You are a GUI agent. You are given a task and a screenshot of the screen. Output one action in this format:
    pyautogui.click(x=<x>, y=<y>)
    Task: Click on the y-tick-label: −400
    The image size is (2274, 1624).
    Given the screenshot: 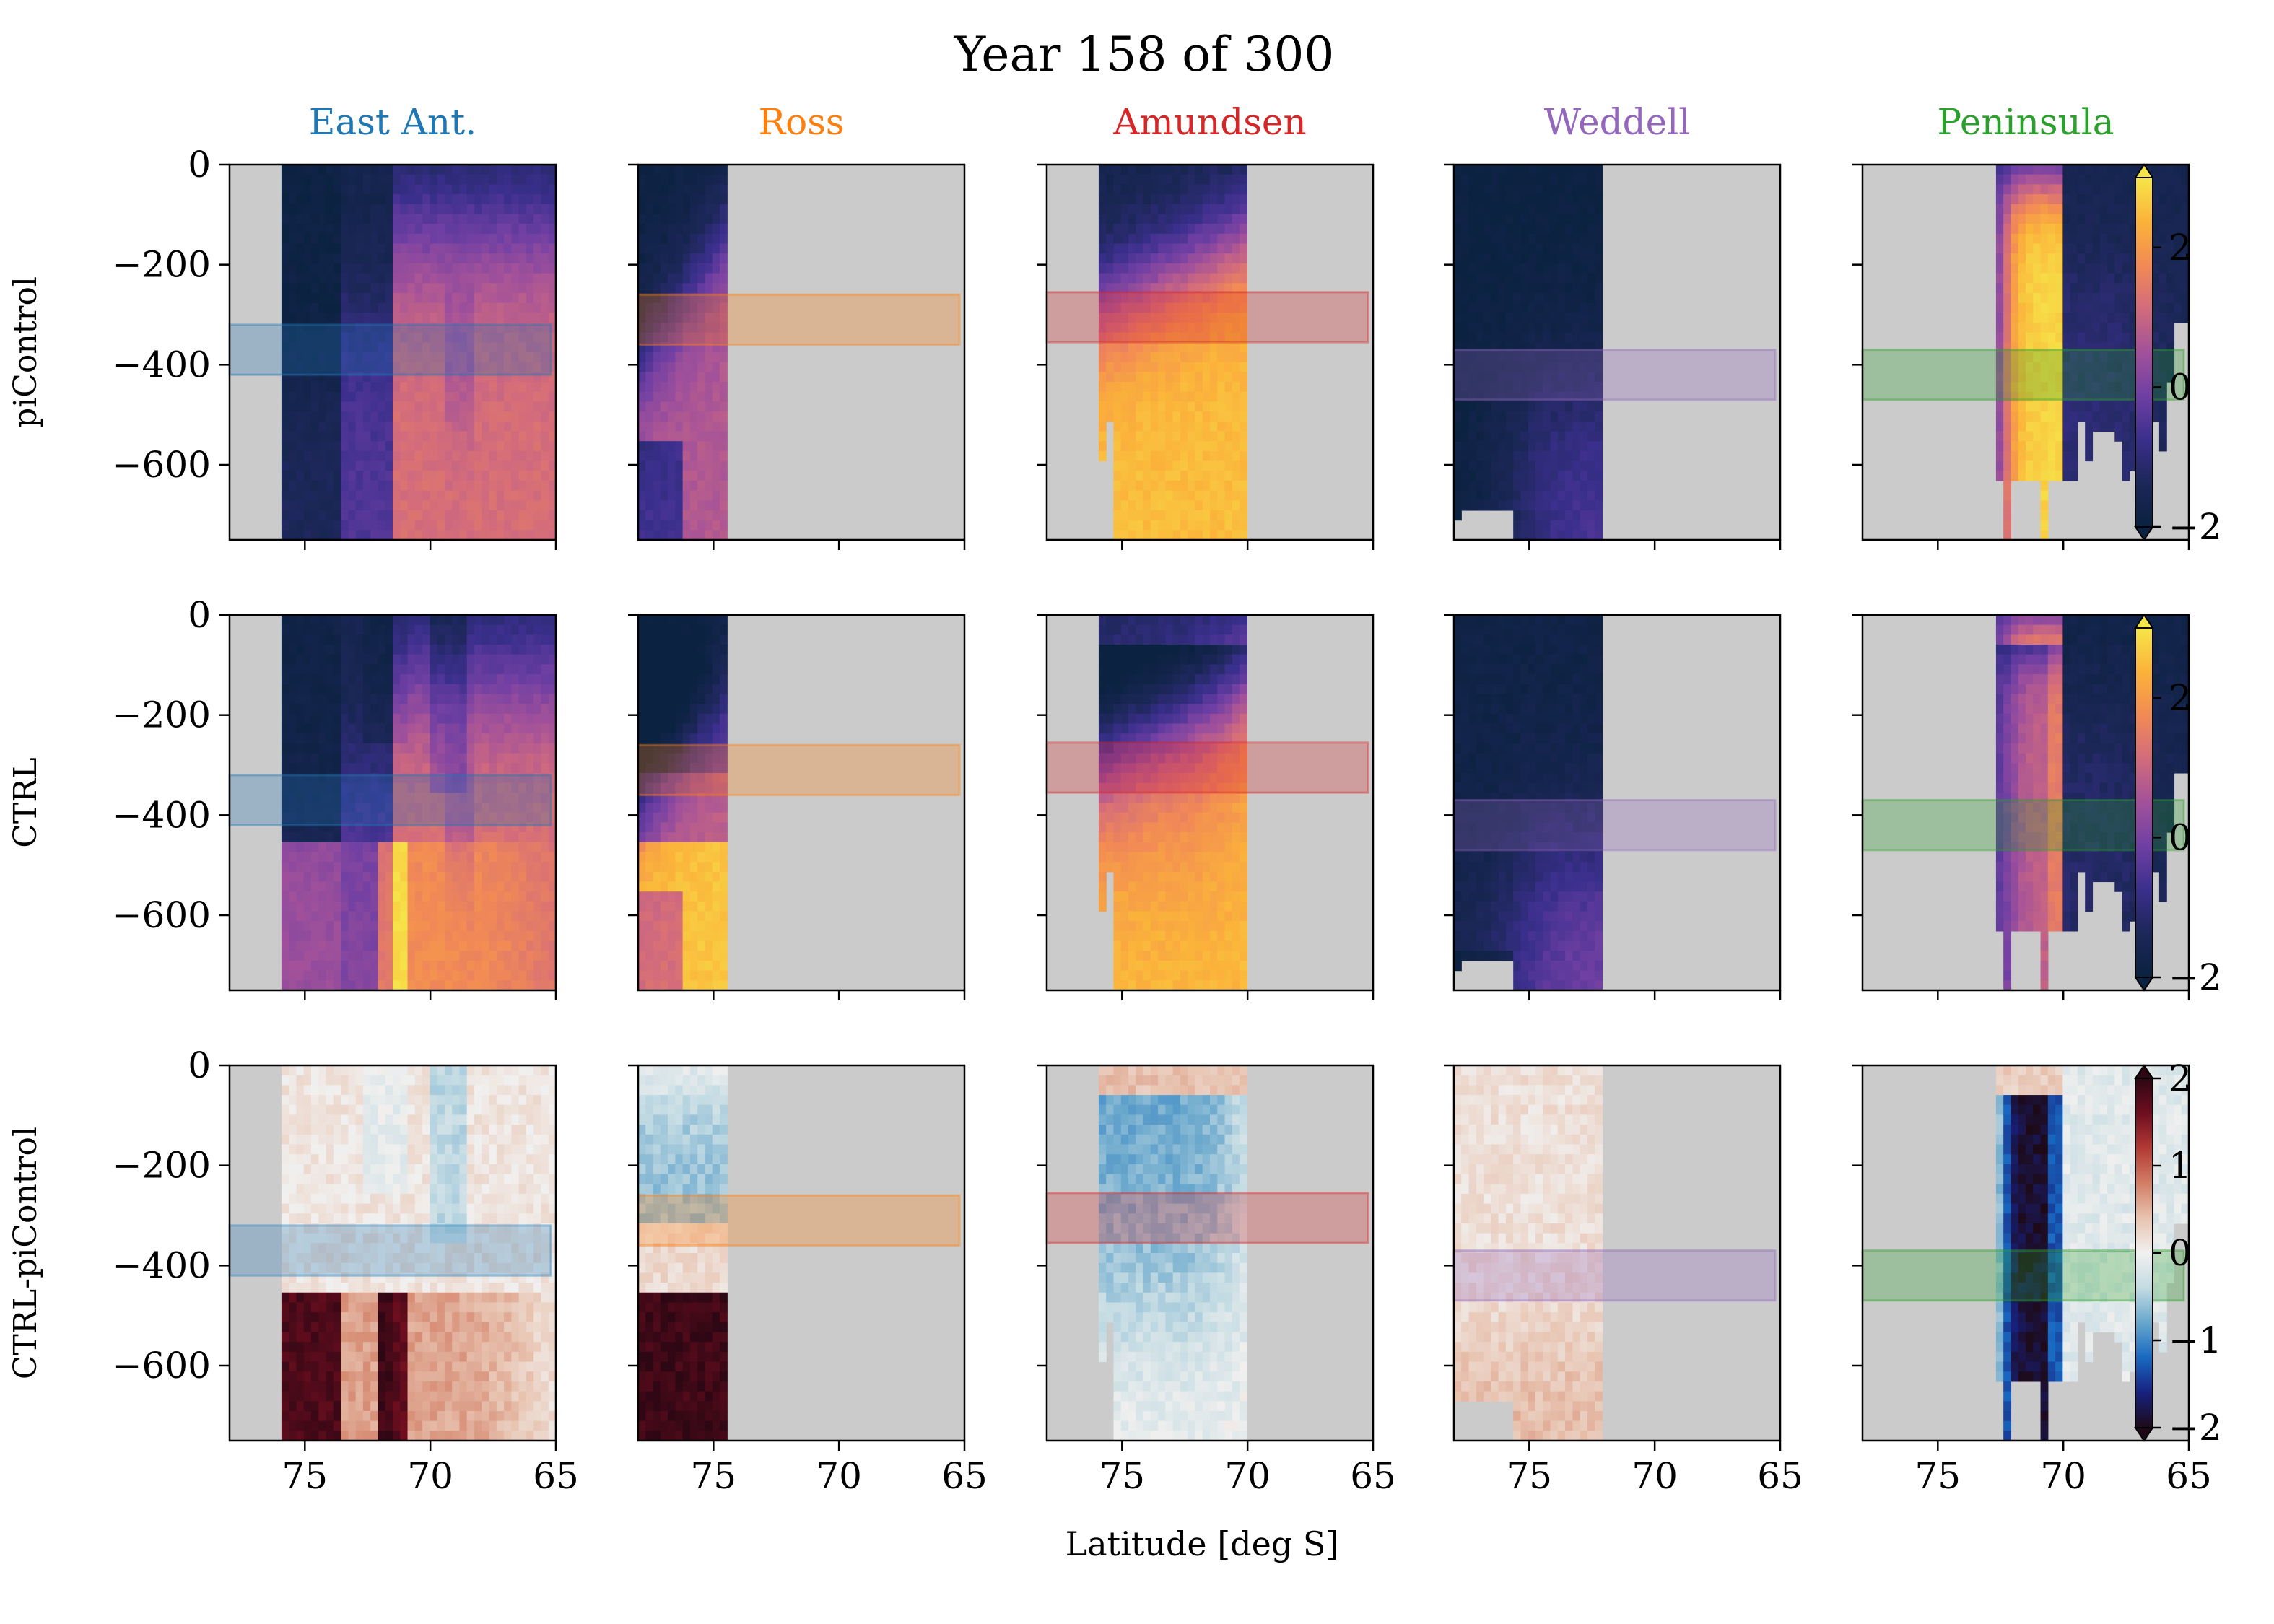 What is the action you would take?
    pyautogui.click(x=161, y=364)
    